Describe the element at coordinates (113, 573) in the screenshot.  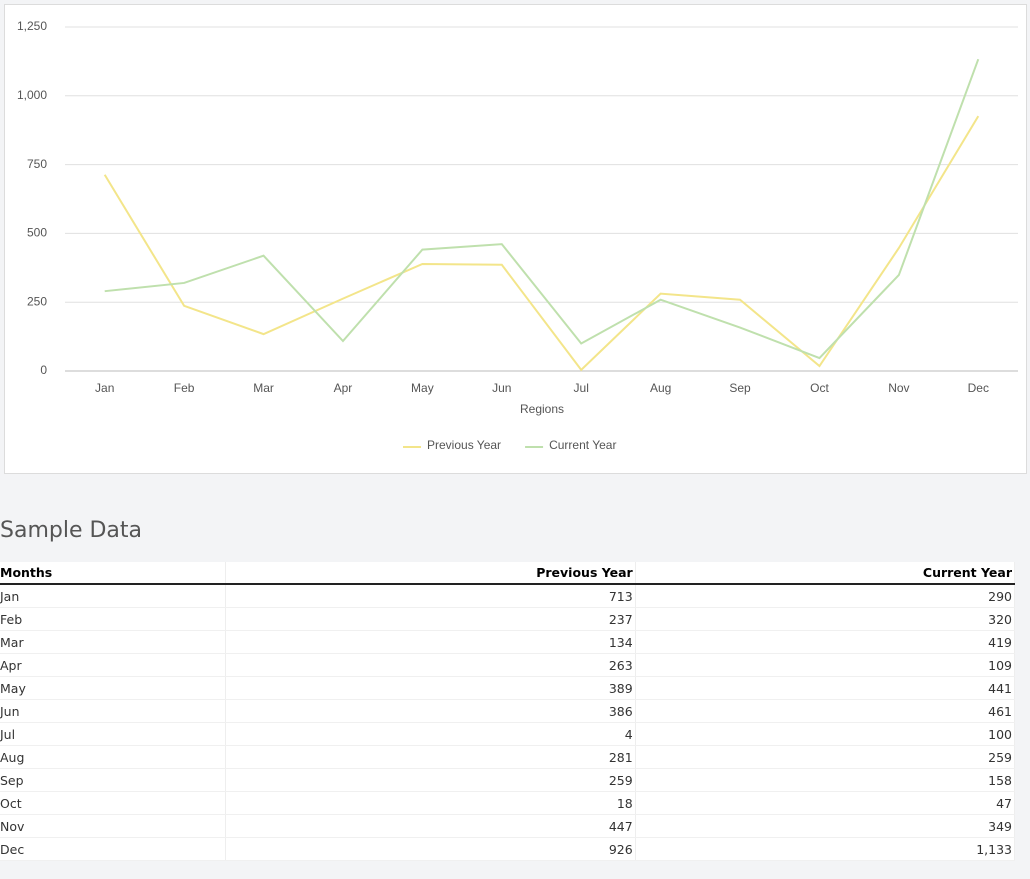
I see `column-header: Months` at that location.